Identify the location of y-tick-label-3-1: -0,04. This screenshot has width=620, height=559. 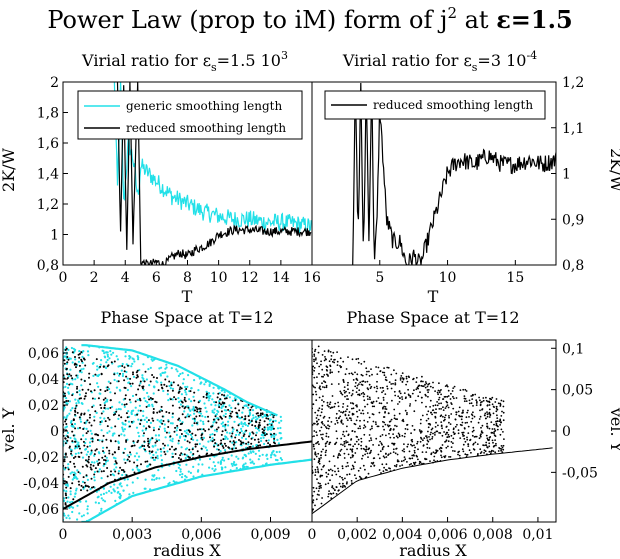
(41, 484).